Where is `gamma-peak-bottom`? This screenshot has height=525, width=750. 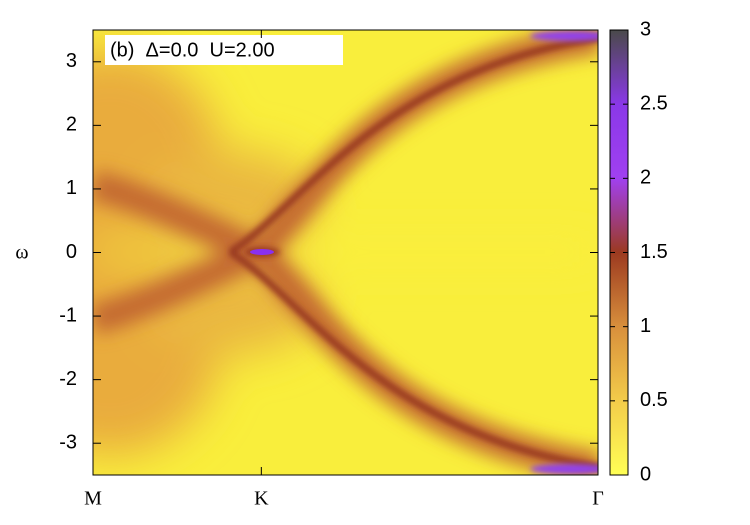
gamma-peak-bottom is located at coordinates (564, 469).